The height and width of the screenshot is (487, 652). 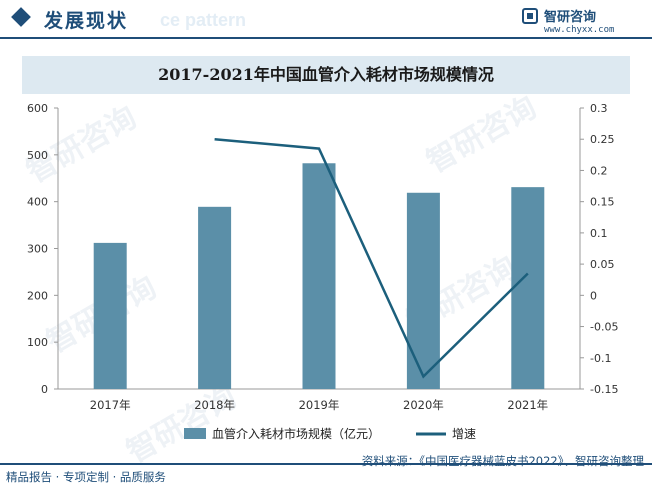 I want to click on y-left-tick-label: 400, so click(x=37, y=202).